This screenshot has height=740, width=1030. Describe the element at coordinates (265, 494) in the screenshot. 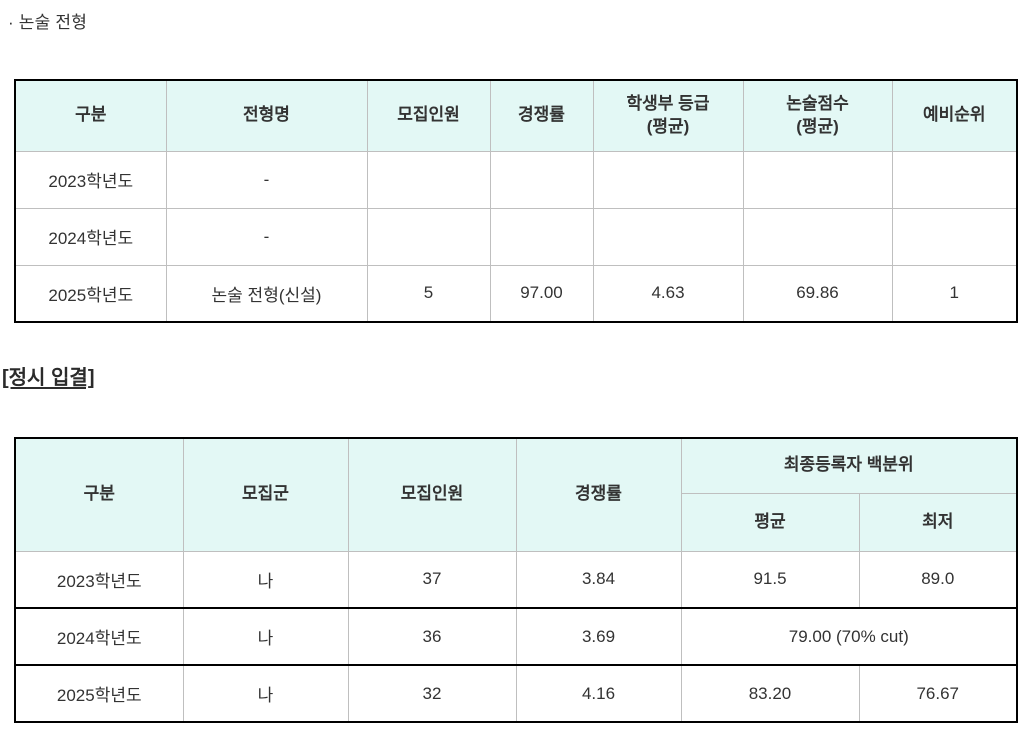

I see `column-header-recruit-group: 모집군` at that location.